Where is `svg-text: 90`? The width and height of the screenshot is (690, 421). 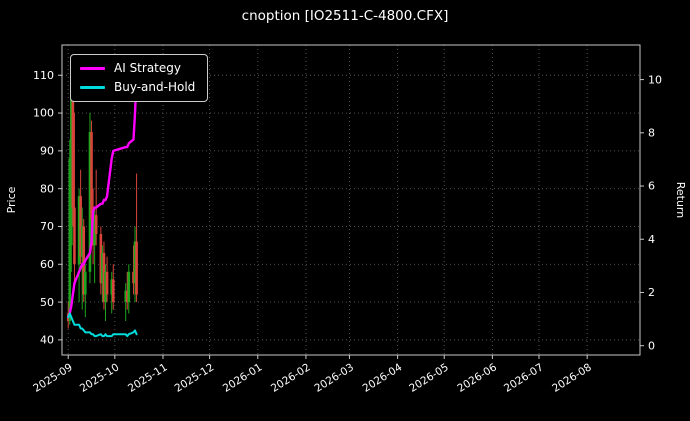
svg-text: 90 is located at coordinates (47, 151).